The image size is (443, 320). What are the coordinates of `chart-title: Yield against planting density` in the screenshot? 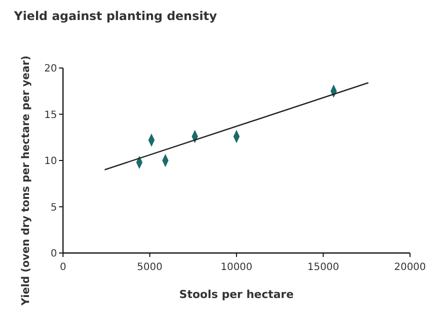 It's located at (115, 16).